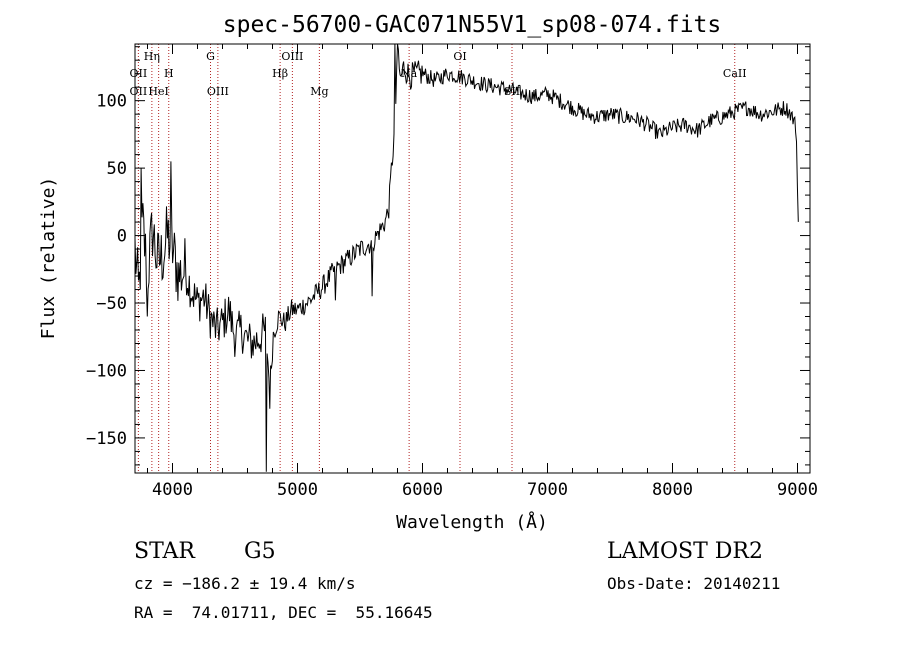  Describe the element at coordinates (672, 490) in the screenshot. I see `x-tick-label: 8000` at that location.